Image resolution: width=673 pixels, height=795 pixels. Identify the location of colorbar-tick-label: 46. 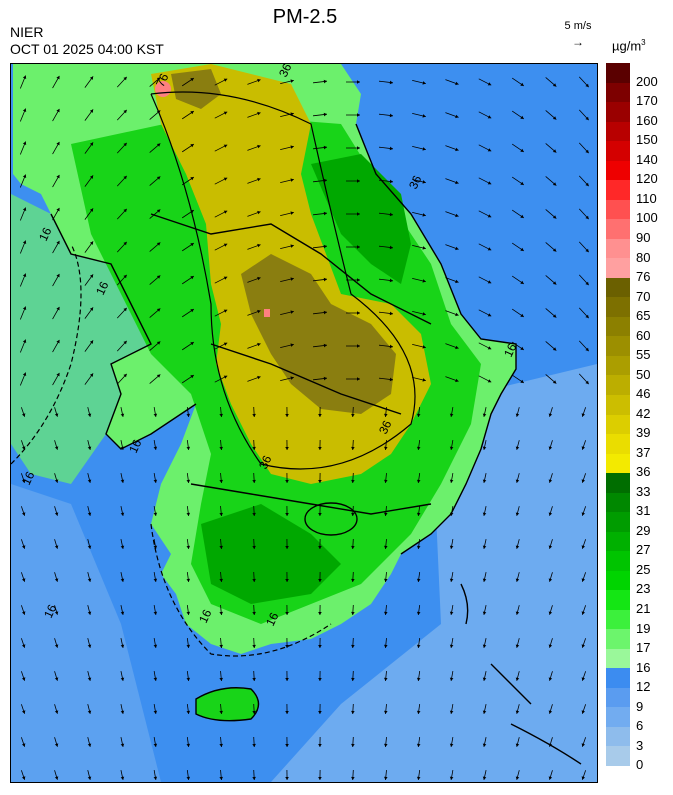
(643, 394).